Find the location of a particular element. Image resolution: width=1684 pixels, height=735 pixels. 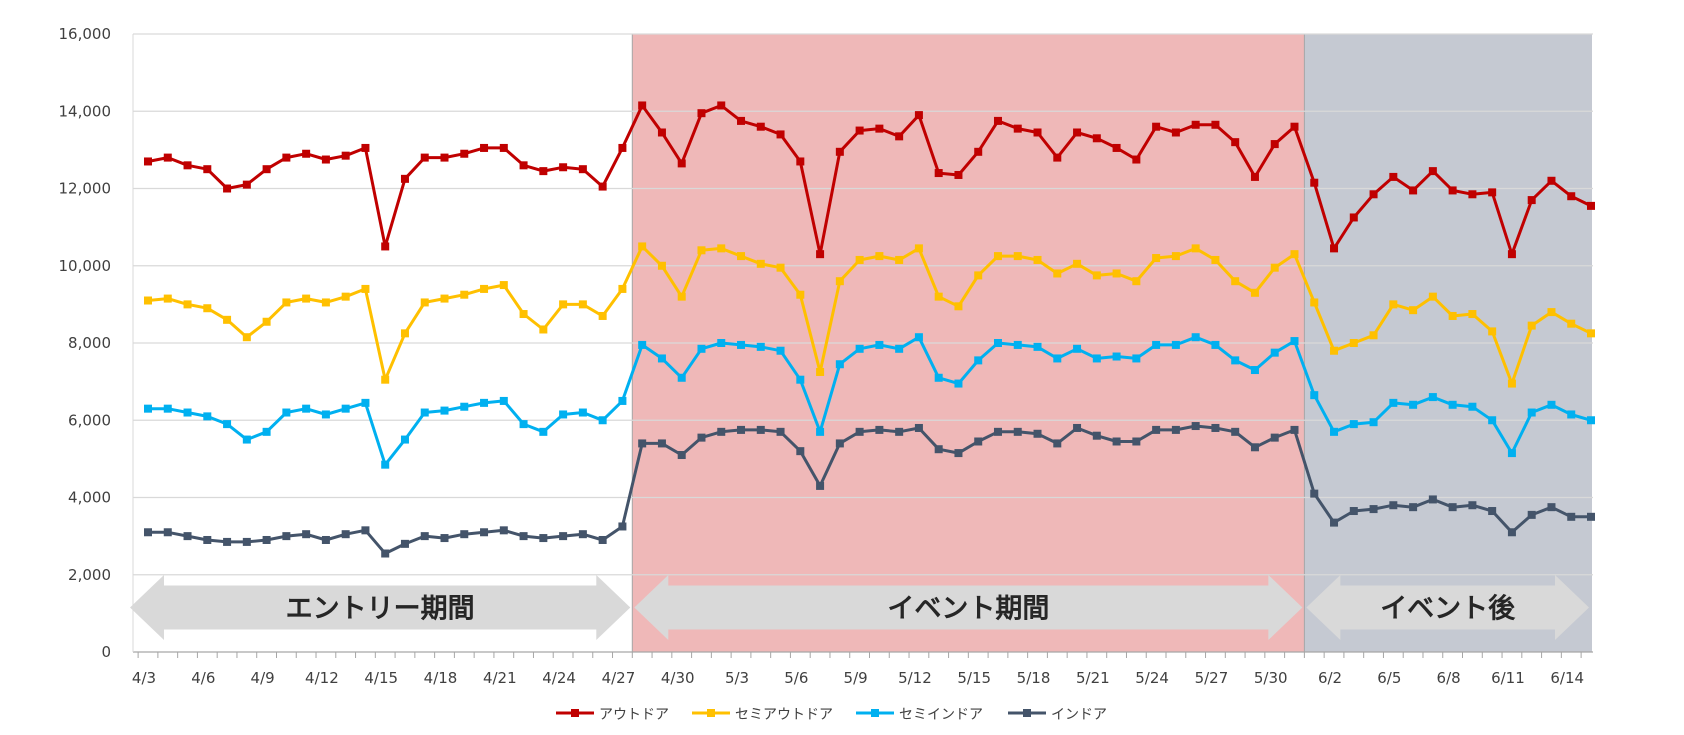

y-tick-label: 4,000 is located at coordinates (89, 498).